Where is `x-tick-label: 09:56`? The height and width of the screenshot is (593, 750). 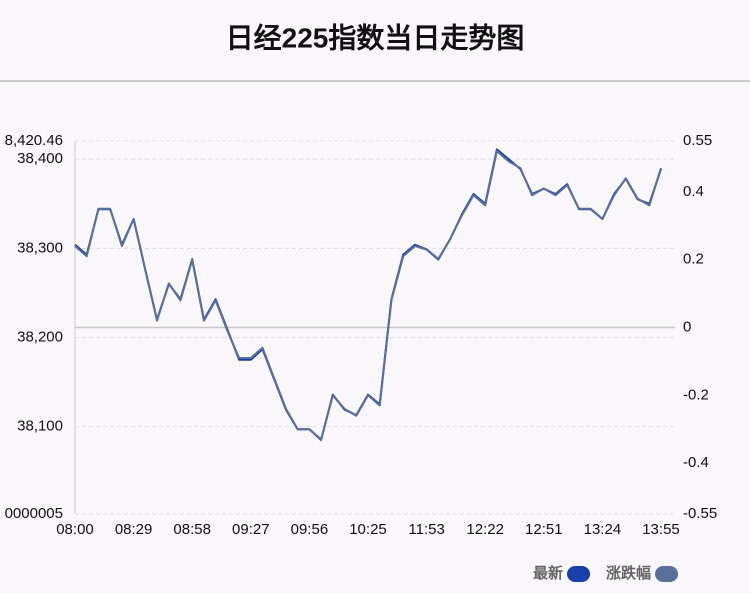 x-tick-label: 09:56 is located at coordinates (310, 529).